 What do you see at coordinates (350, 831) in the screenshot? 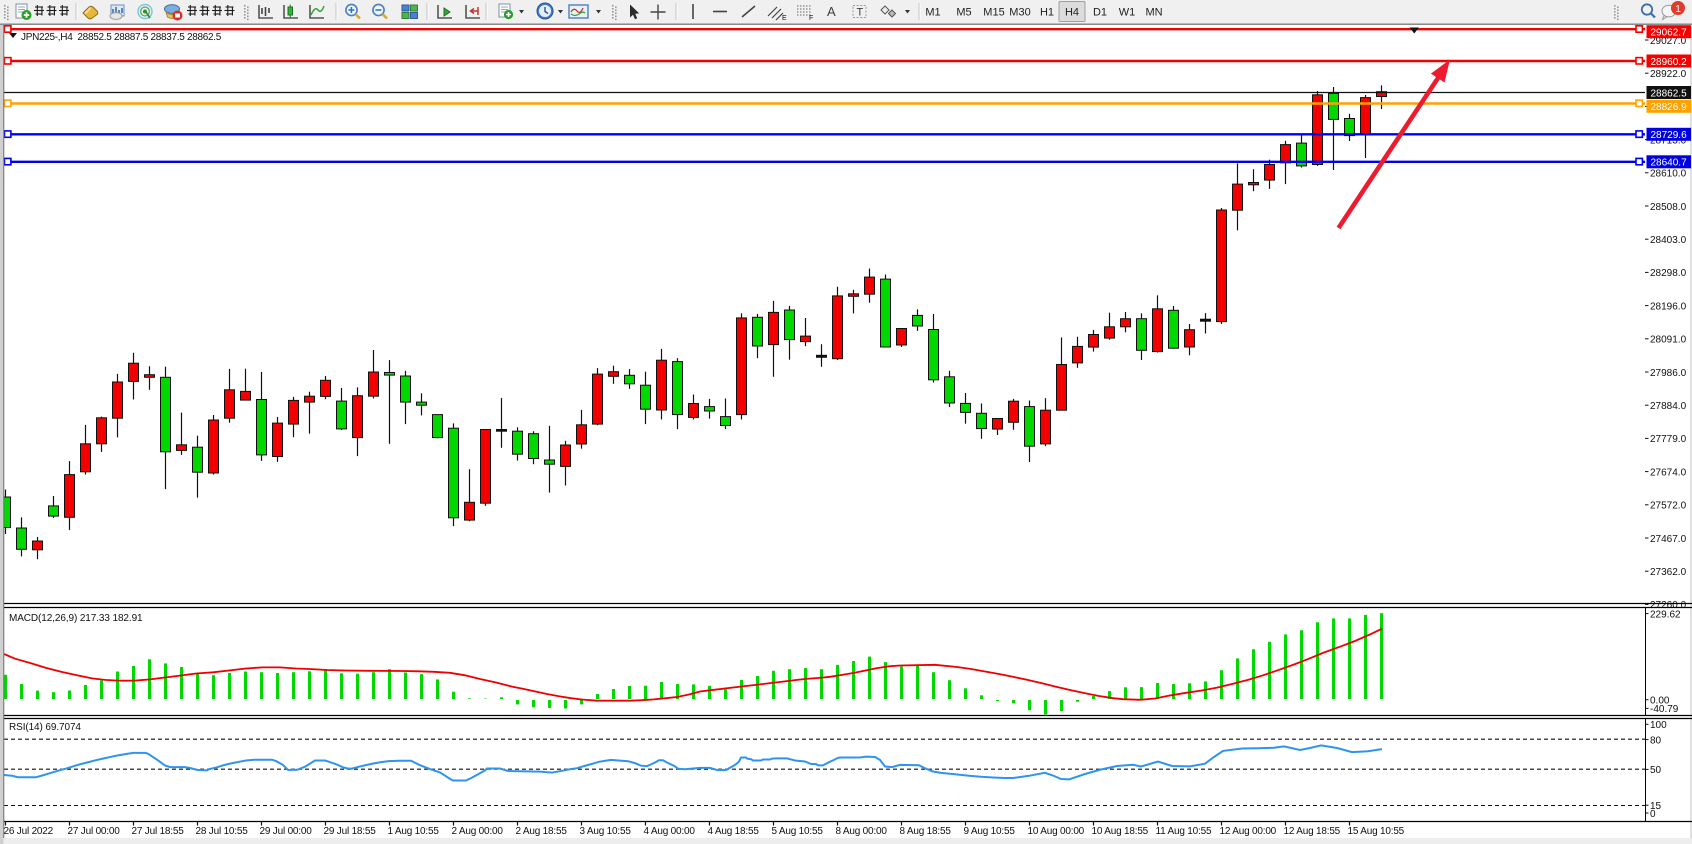
I see `svg-text: 29 Jul 18:55` at bounding box center [350, 831].